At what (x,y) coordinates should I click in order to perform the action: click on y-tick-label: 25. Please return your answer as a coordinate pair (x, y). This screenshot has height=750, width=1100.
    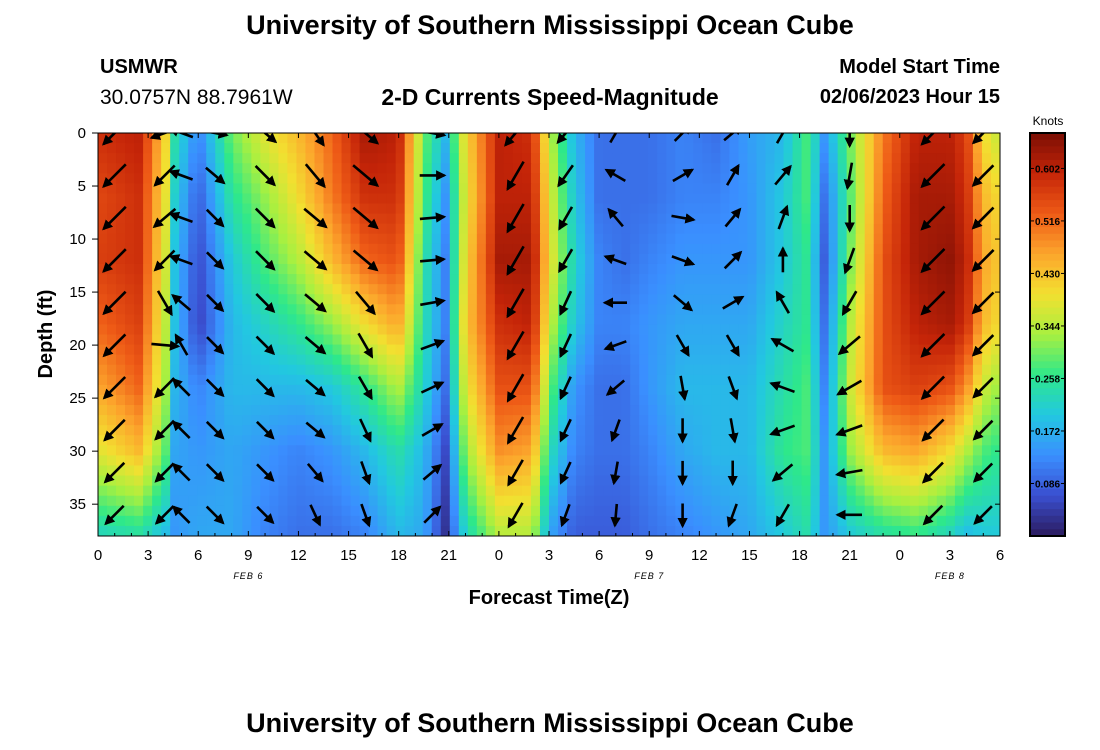
    Looking at the image, I should click on (77, 398).